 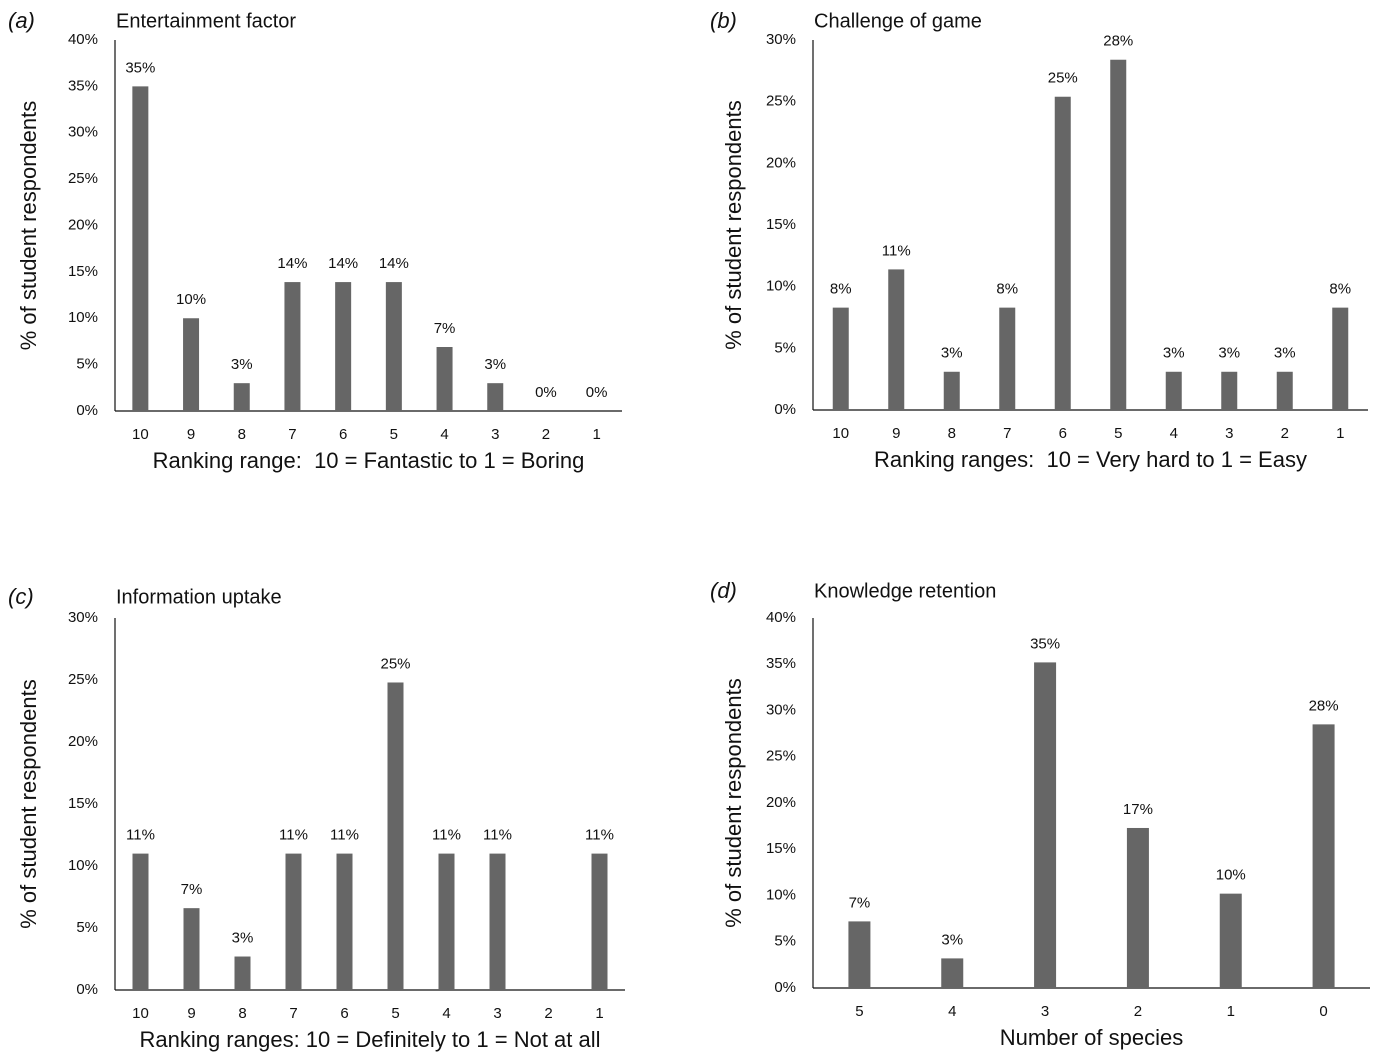 What do you see at coordinates (781, 802) in the screenshot?
I see `y-tick-label: 20%` at bounding box center [781, 802].